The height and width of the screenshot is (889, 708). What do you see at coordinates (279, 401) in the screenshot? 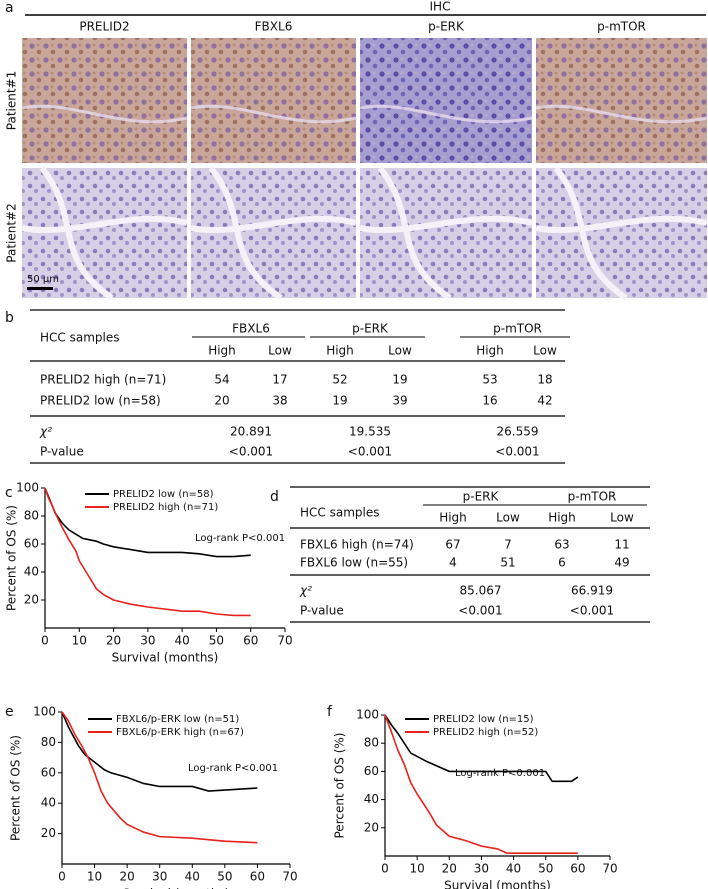
I see `cell: 38` at bounding box center [279, 401].